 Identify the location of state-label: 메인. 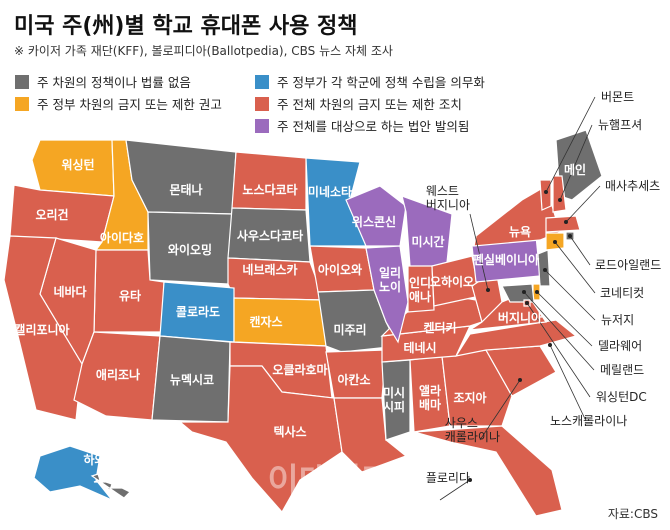
(575, 170).